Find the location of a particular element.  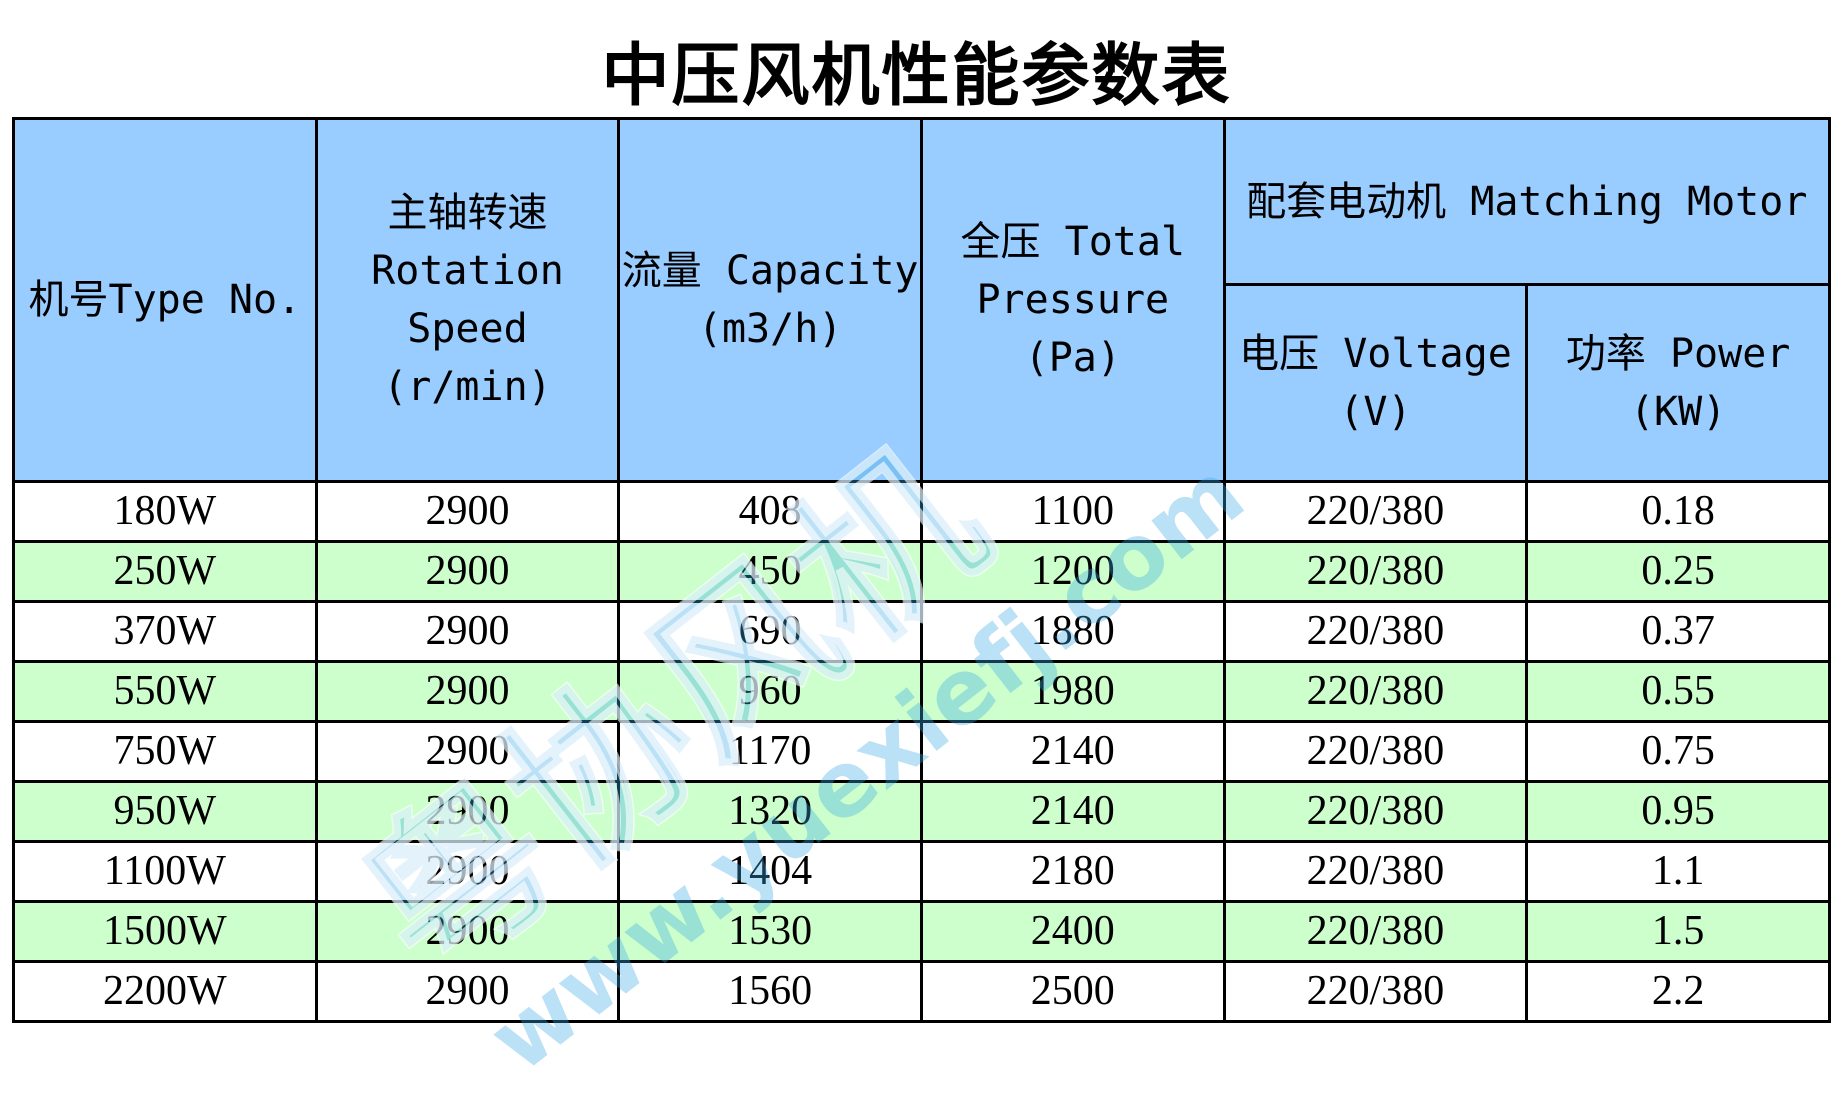

cell-capacity: 960 is located at coordinates (770, 691).